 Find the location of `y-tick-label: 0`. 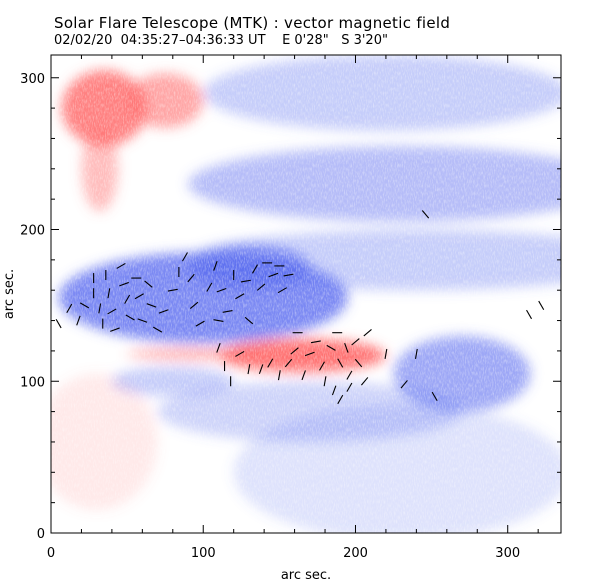

y-tick-label: 0 is located at coordinates (41, 534).